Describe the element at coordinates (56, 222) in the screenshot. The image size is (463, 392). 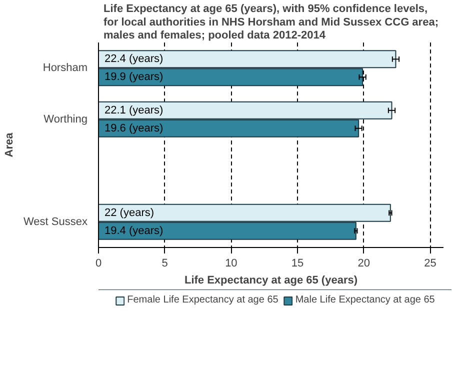
I see `y-tick-label: West Sussex` at that location.